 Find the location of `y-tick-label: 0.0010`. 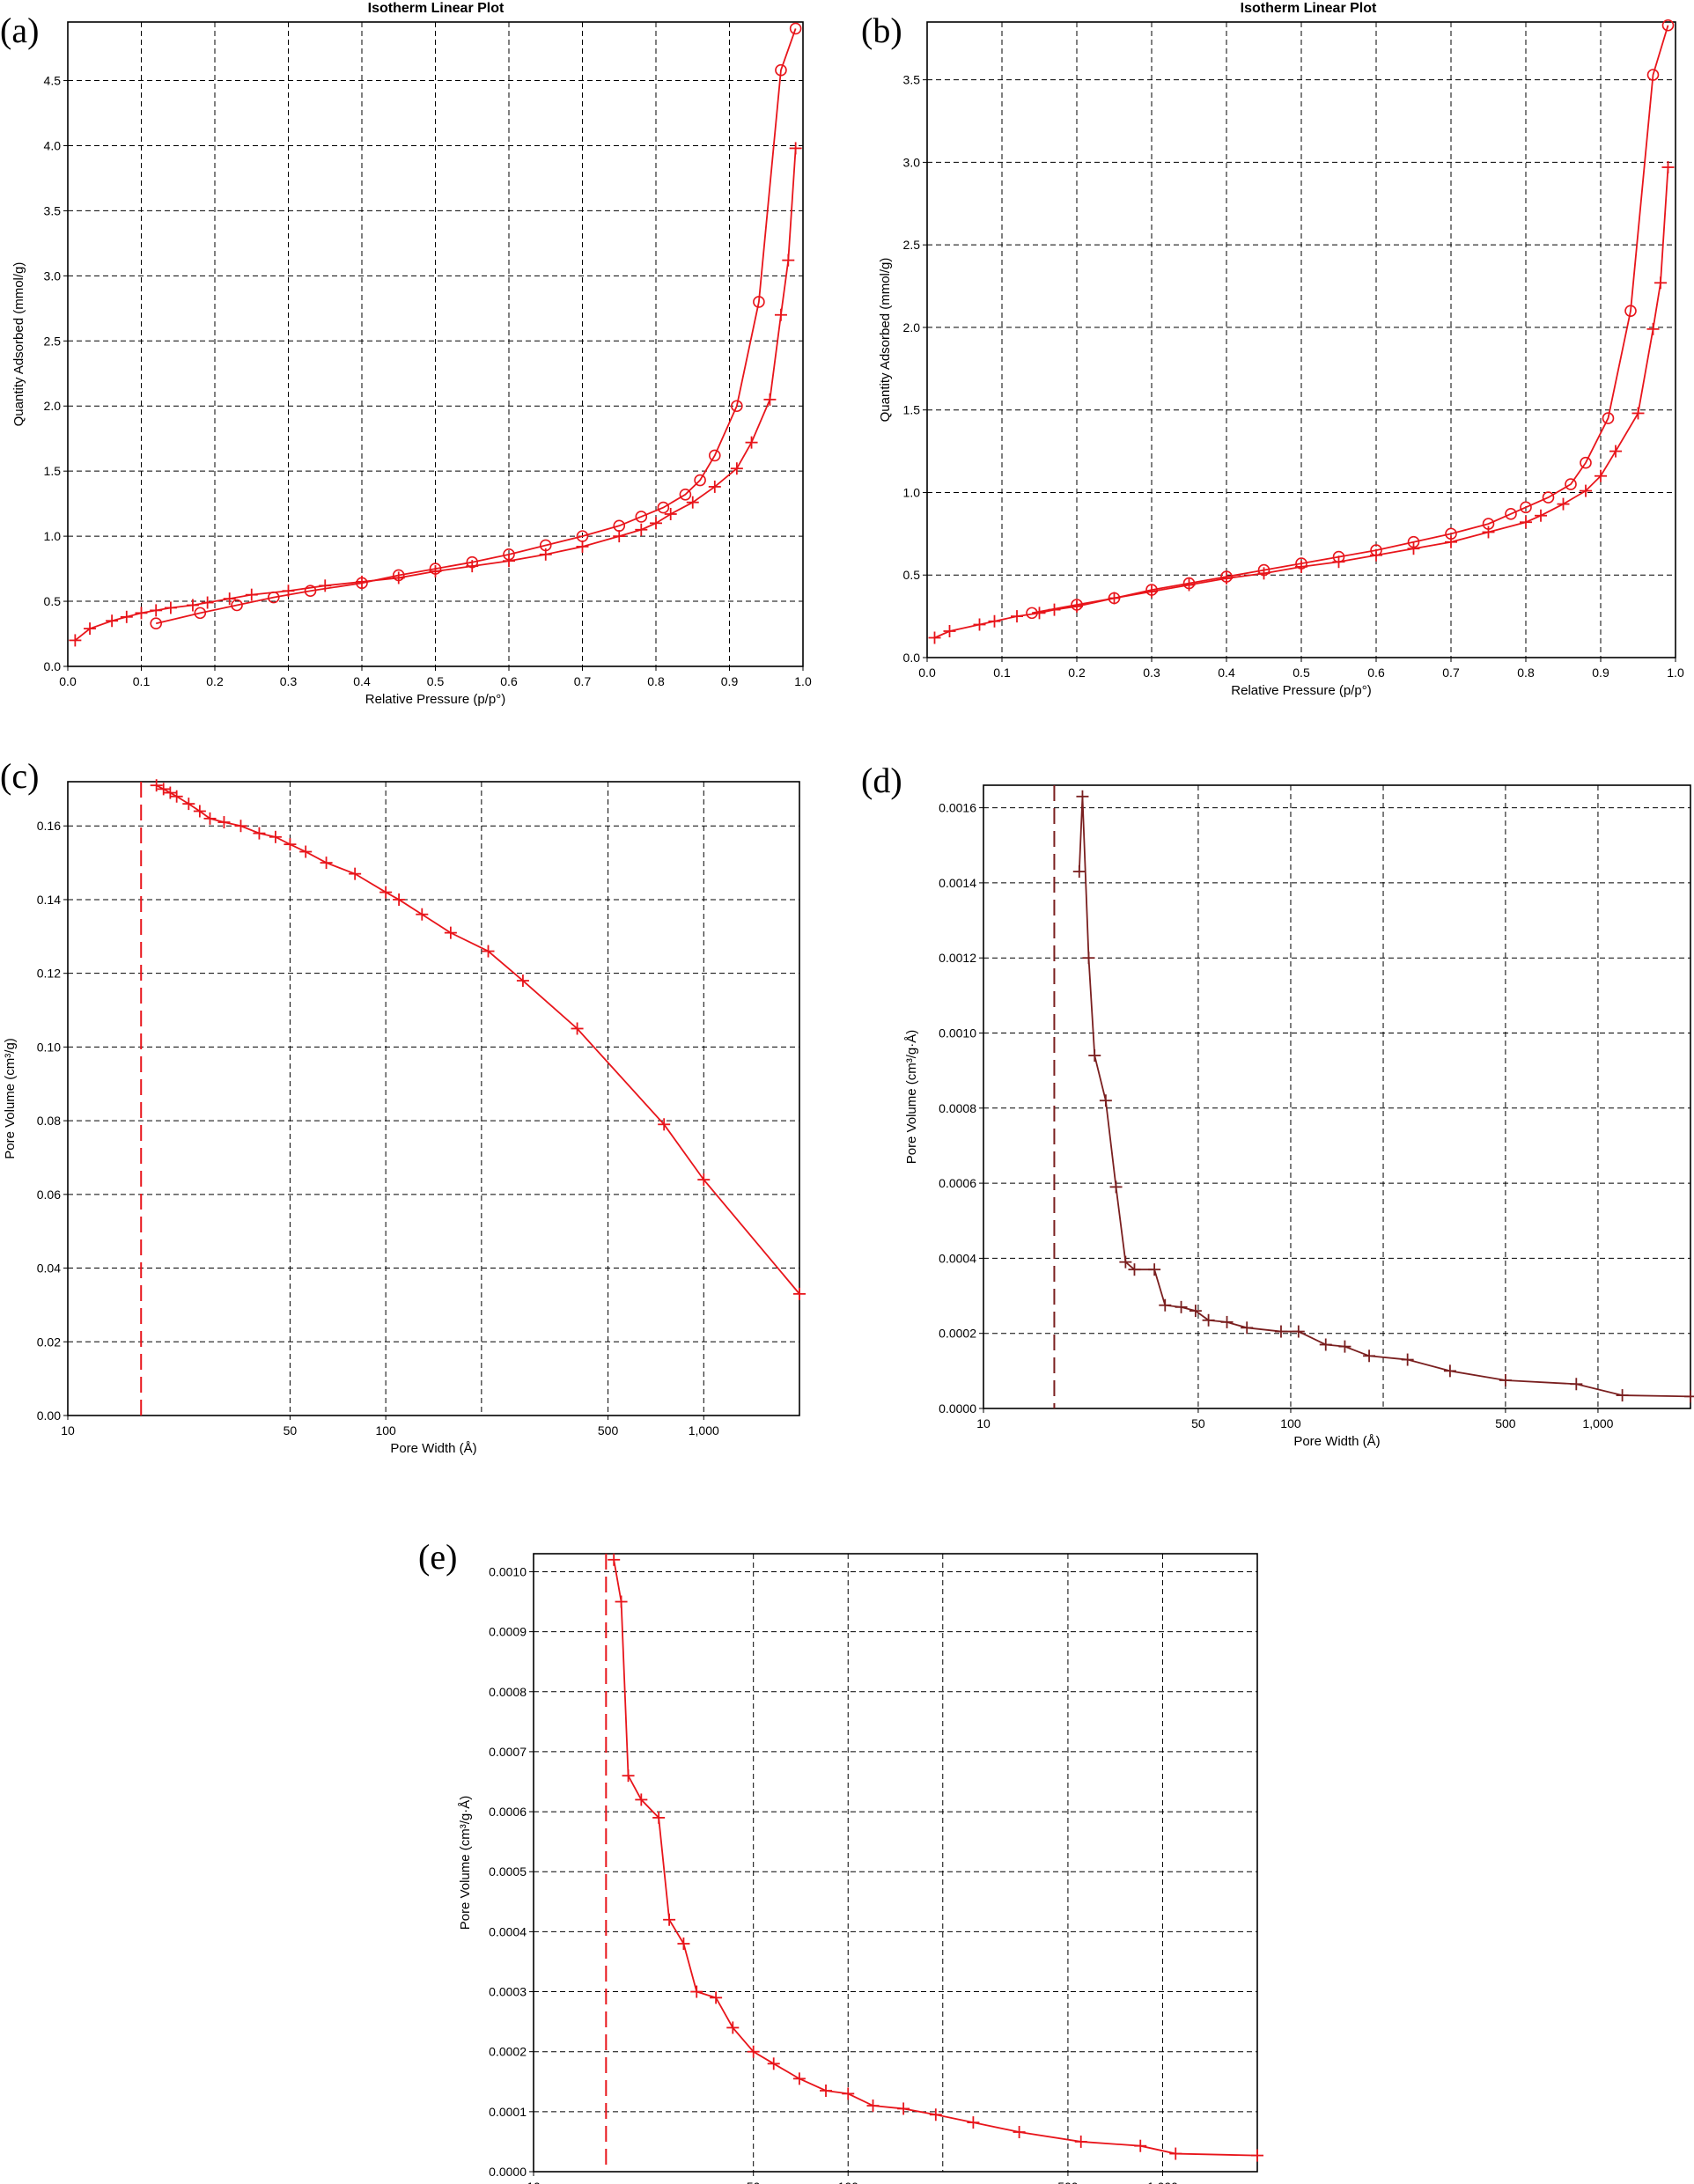

y-tick-label: 0.0010 is located at coordinates (957, 1033).